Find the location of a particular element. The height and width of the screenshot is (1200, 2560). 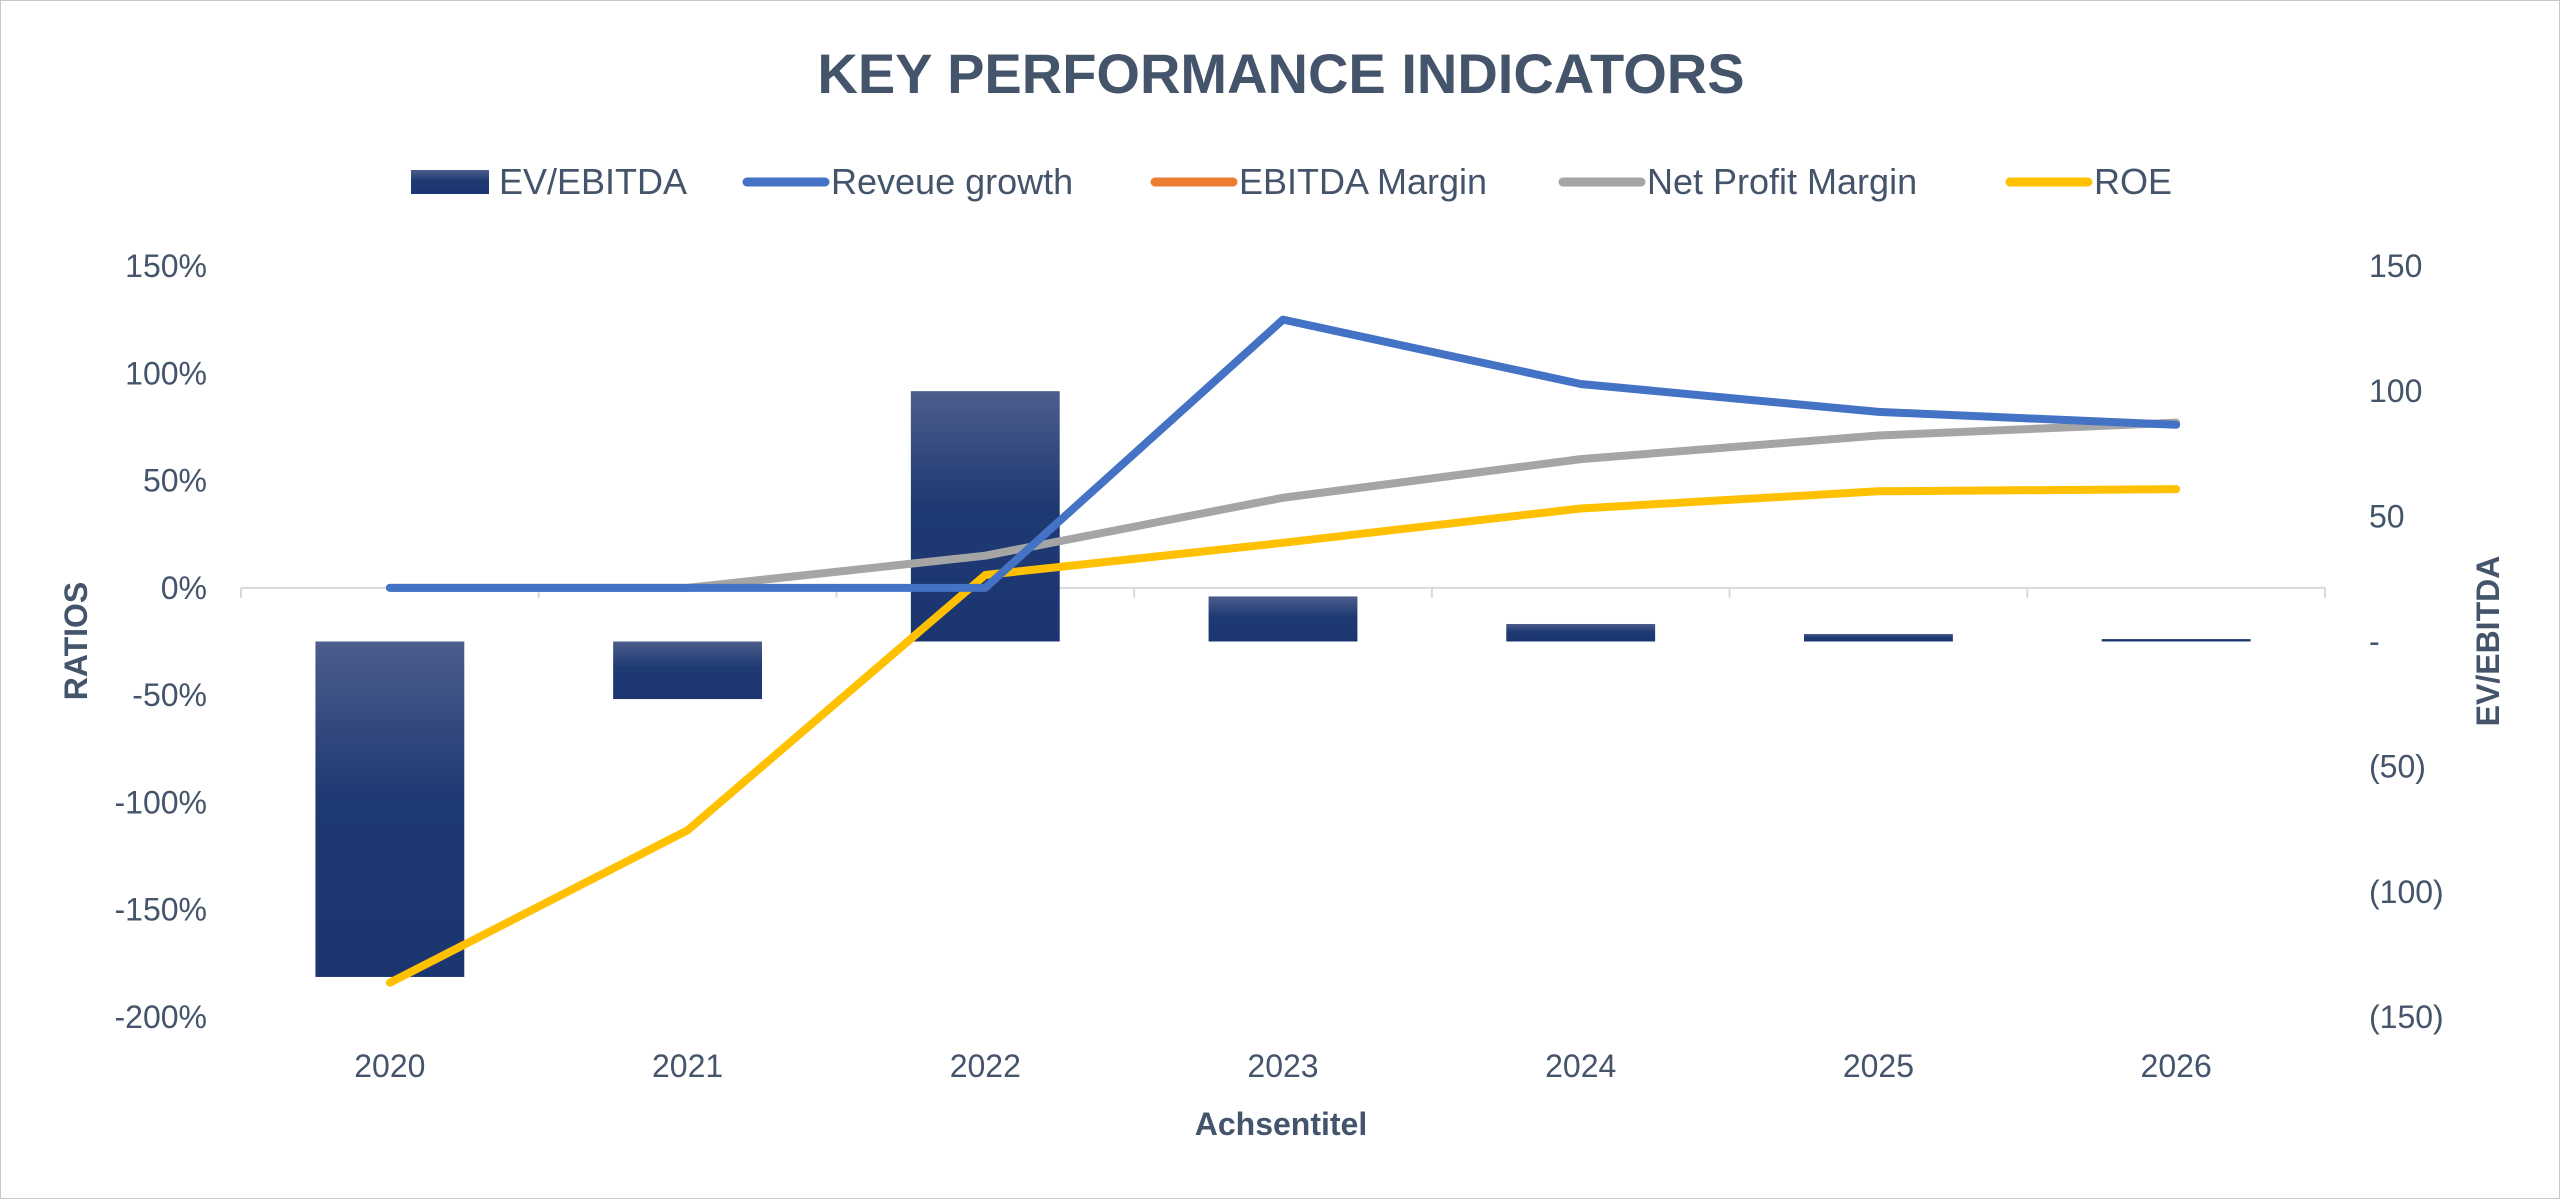

legend-label-net-profit-margin: Net Profit Margin is located at coordinates (1782, 181).